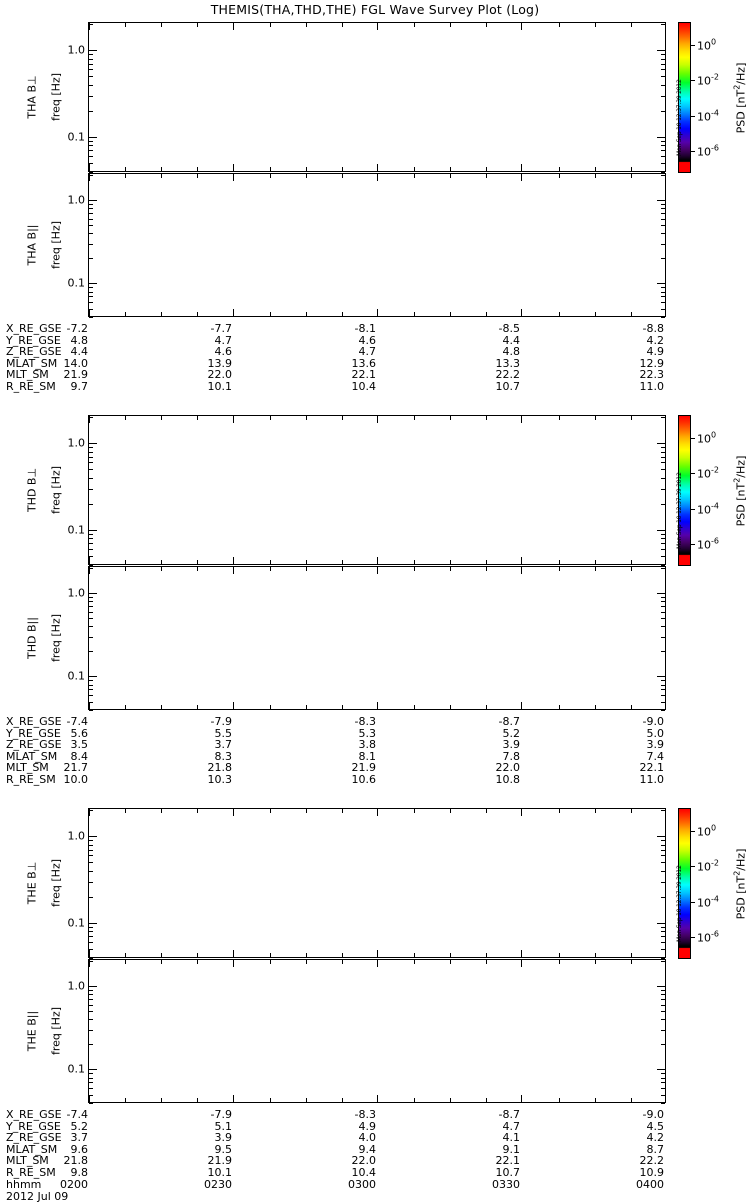 This screenshot has width=750, height=1203. What do you see at coordinates (220, 1161) in the screenshot?
I see `ephemeris-value: 21.9` at bounding box center [220, 1161].